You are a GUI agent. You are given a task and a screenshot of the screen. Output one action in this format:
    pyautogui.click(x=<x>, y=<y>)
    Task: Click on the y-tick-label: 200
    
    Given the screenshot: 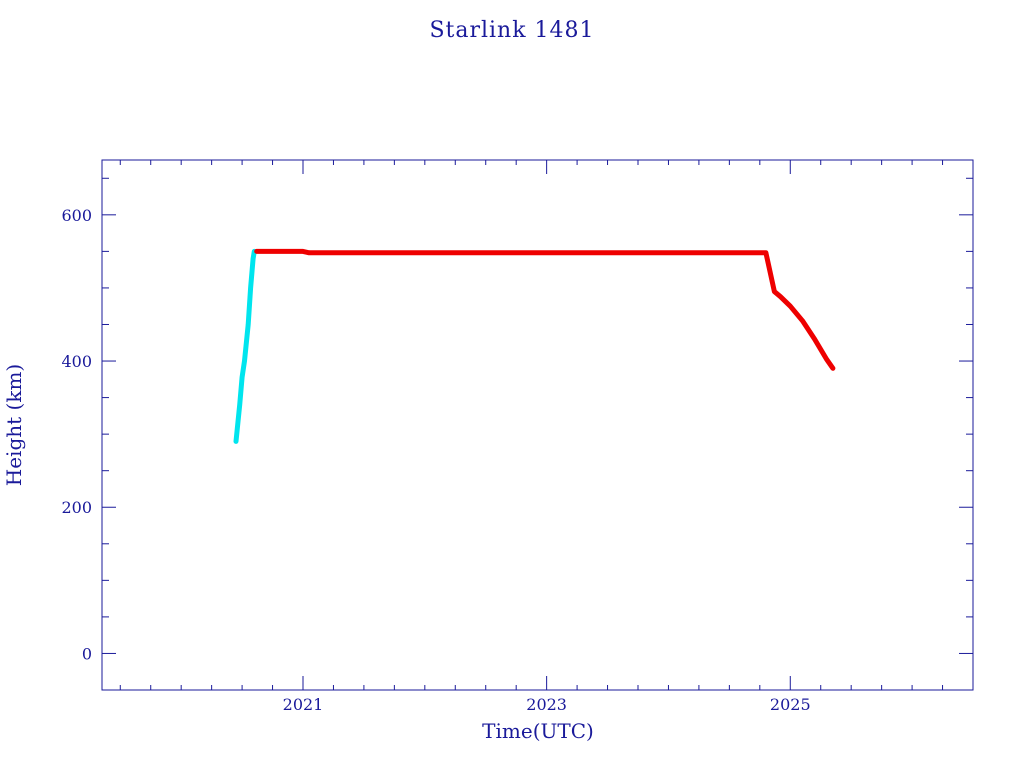 What is the action you would take?
    pyautogui.click(x=76, y=507)
    